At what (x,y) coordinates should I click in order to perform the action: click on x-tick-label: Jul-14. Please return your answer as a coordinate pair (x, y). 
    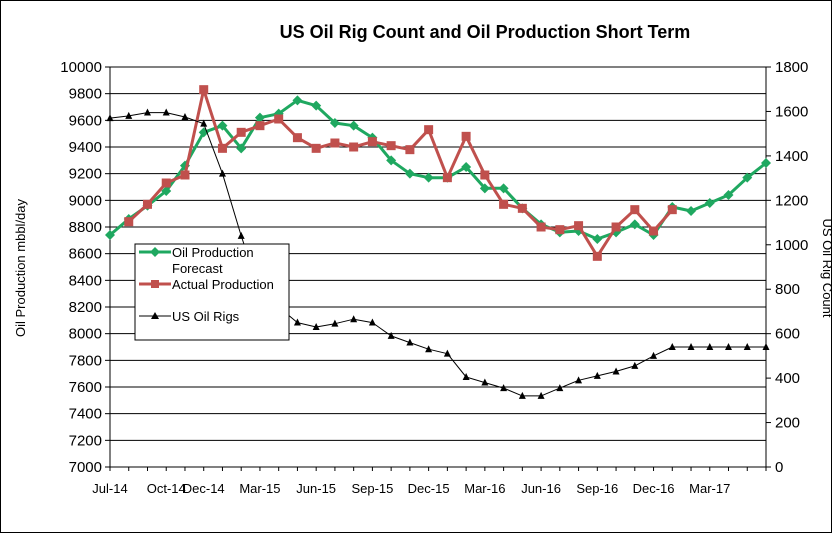
    Looking at the image, I should click on (109, 488).